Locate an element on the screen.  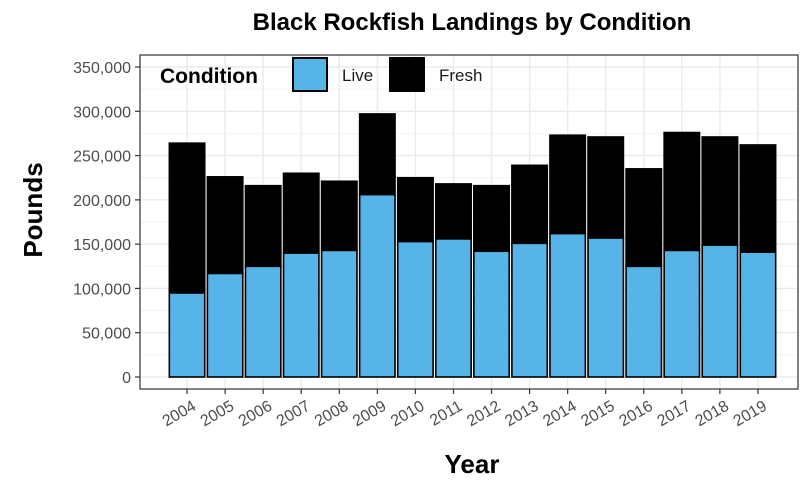
bar-fresh-2015 is located at coordinates (606, 187).